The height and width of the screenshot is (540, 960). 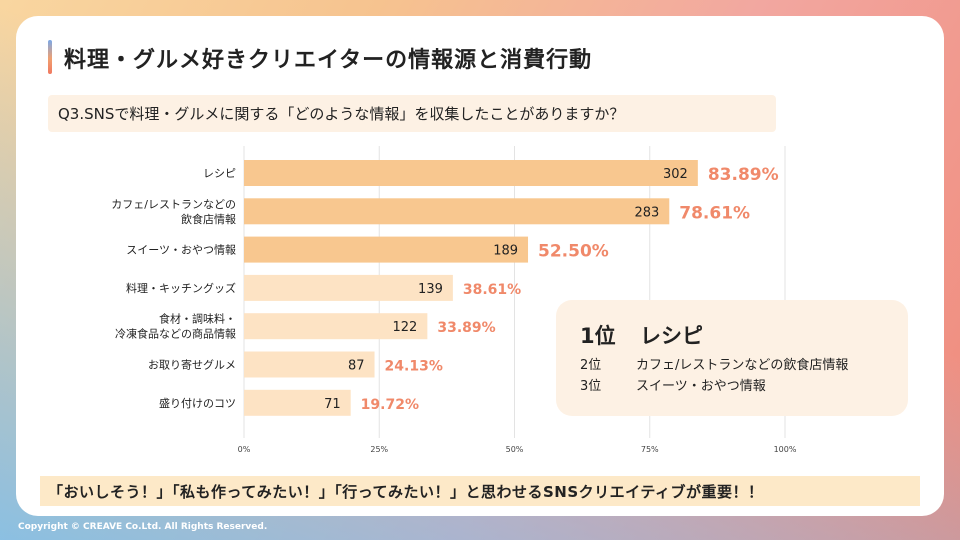 What do you see at coordinates (197, 319) in the screenshot?
I see `category-label: 食材・調味料・` at bounding box center [197, 319].